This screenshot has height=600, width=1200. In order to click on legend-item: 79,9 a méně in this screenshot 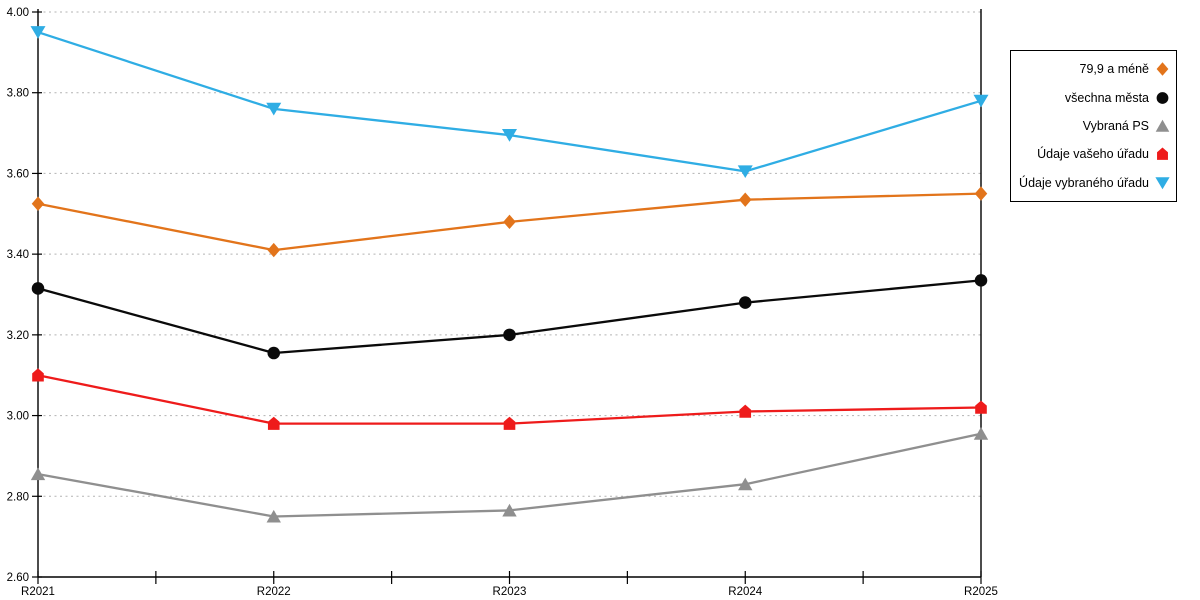, I will do `click(1093, 69)`.